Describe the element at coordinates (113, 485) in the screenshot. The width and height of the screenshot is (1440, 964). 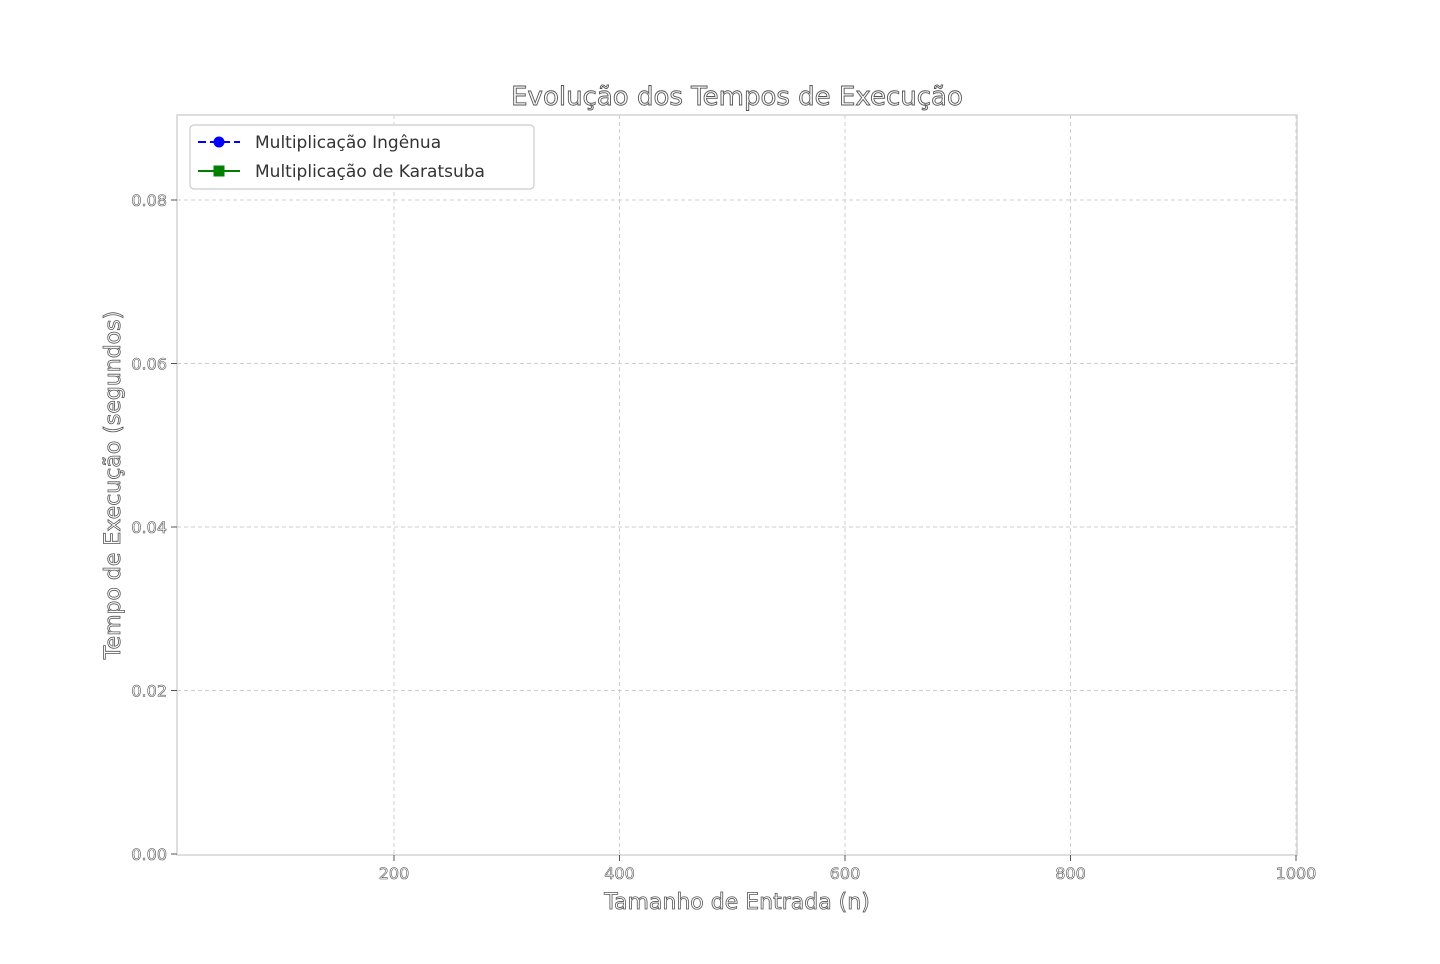
I see `y-axis-label: Tempo de Execução (segundos)` at that location.